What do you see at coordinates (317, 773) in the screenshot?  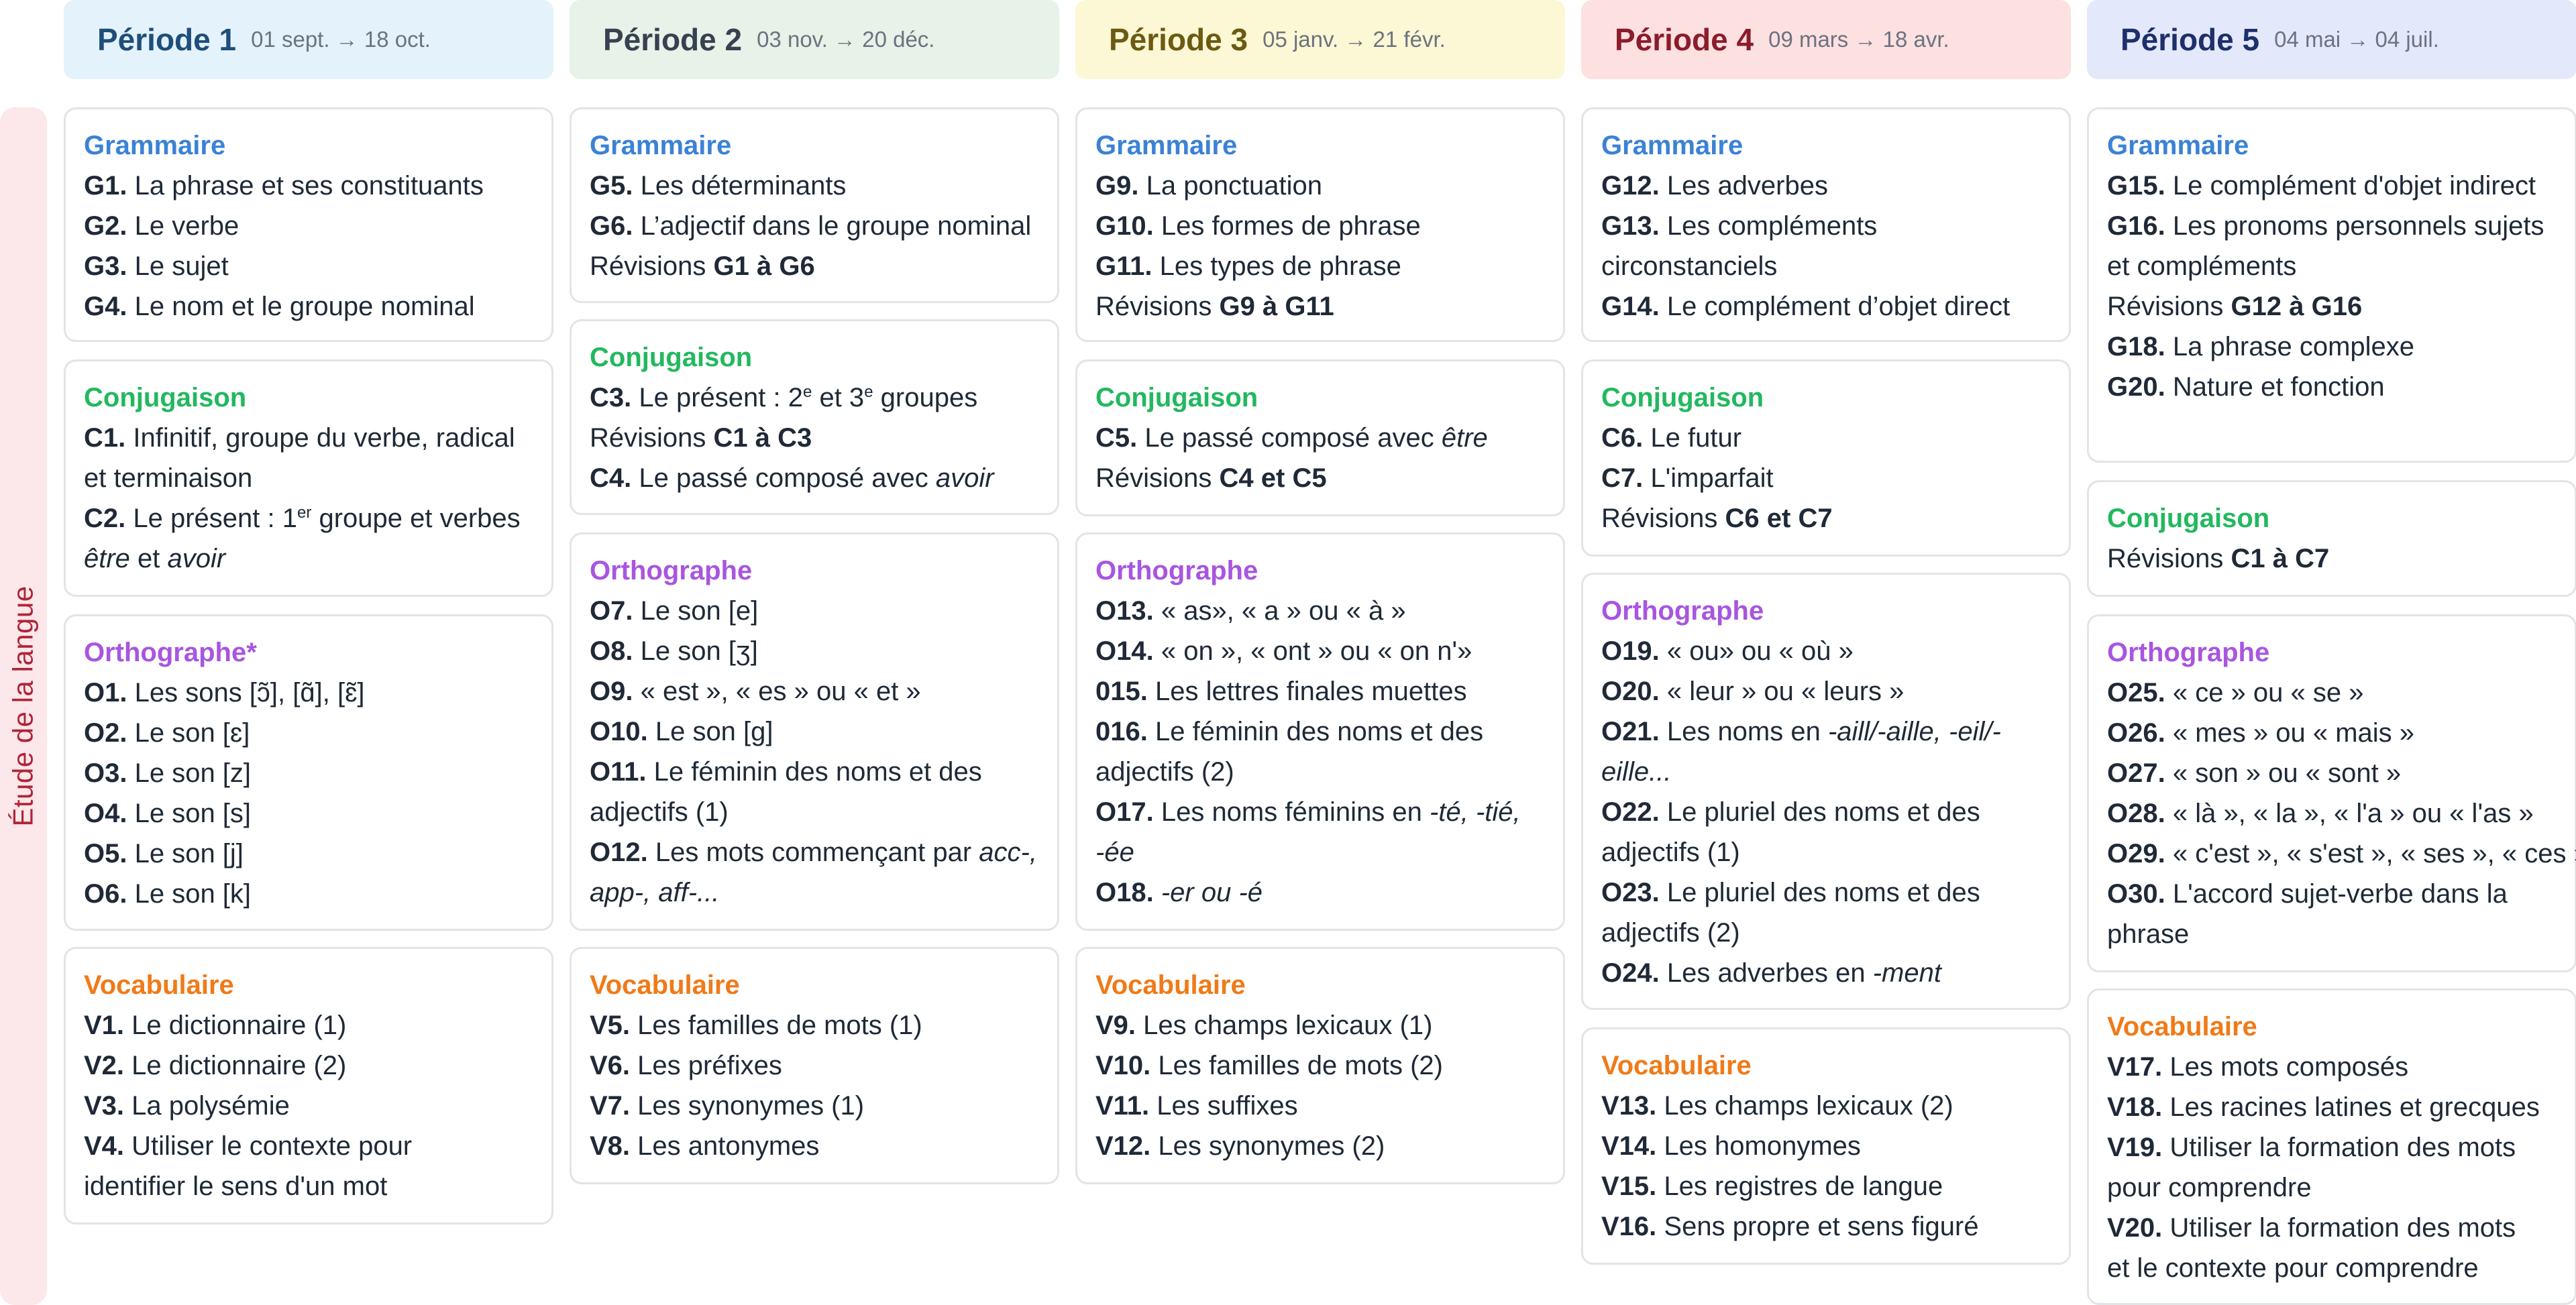 I see `lesson-line: O3. Le son [z]` at bounding box center [317, 773].